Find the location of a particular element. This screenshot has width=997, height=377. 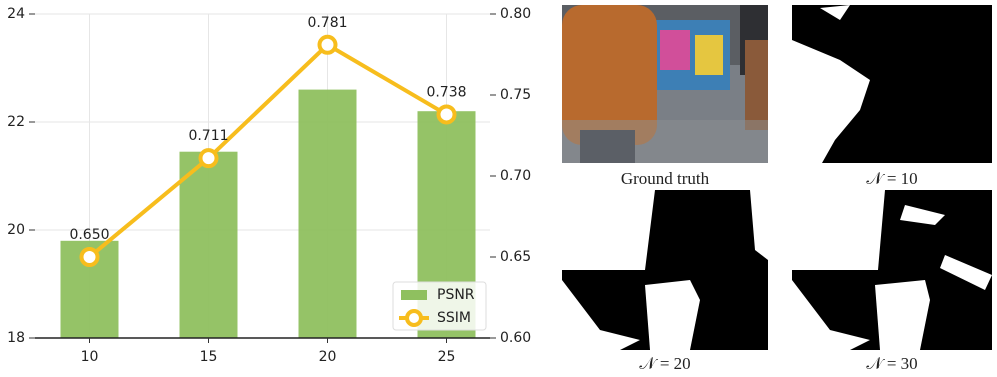

y-tick-label: 18 is located at coordinates (16, 338).